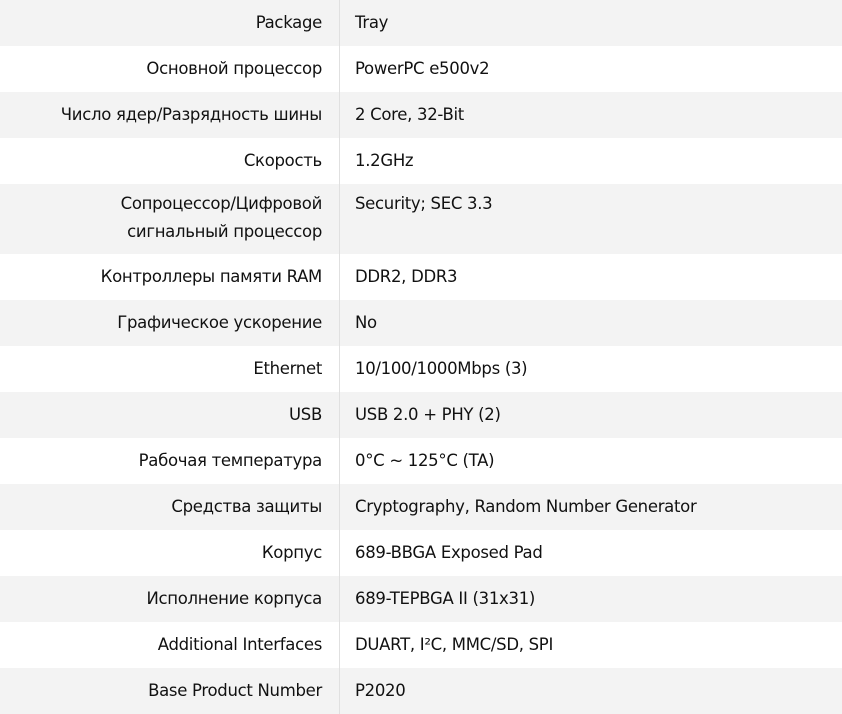 The height and width of the screenshot is (714, 842). I want to click on spec-label: Package, so click(170, 23).